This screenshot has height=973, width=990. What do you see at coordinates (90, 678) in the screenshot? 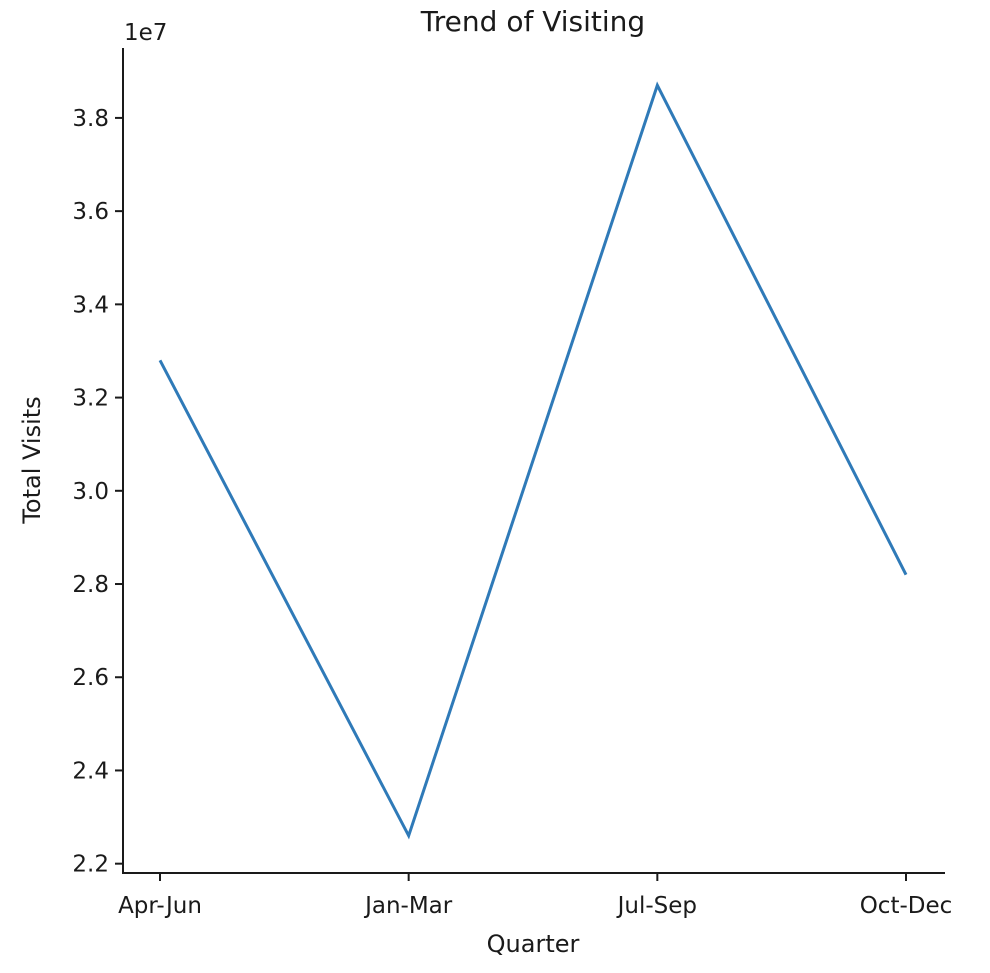
I see `y-tick-label: 2.6` at bounding box center [90, 678].